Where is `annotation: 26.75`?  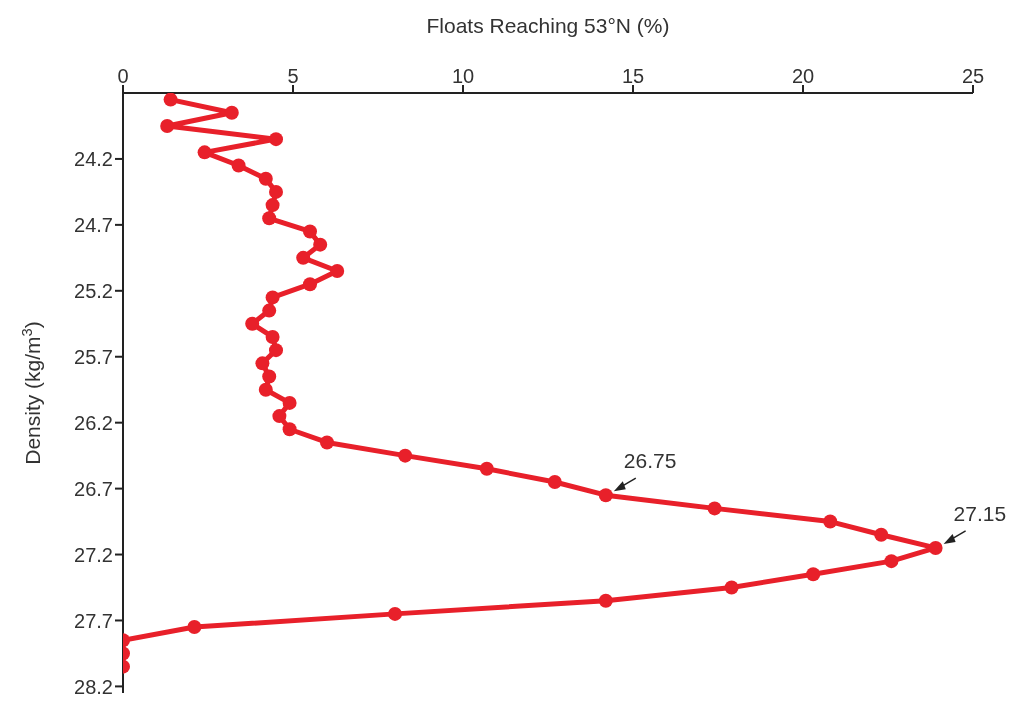 annotation: 26.75 is located at coordinates (650, 461).